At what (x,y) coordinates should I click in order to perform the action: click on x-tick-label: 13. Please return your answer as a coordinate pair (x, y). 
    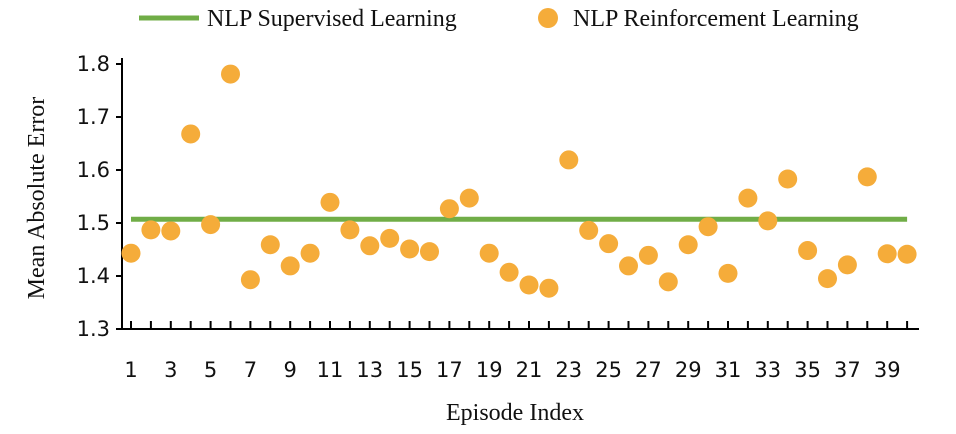
    Looking at the image, I should click on (369, 370).